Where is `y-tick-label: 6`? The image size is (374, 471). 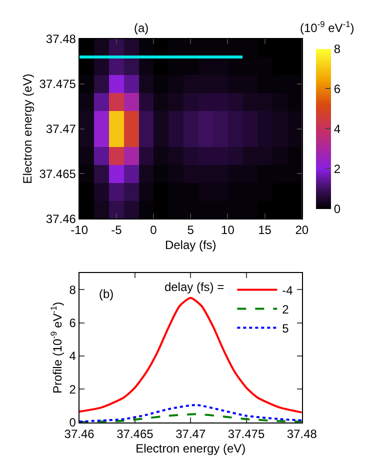 y-tick-label: 6 is located at coordinates (72, 323).